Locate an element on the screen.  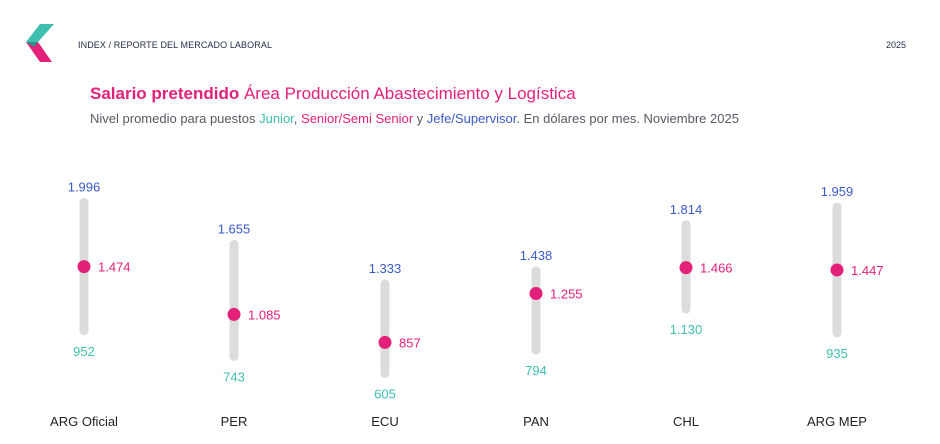
senior-value-label: 1.255 is located at coordinates (566, 294).